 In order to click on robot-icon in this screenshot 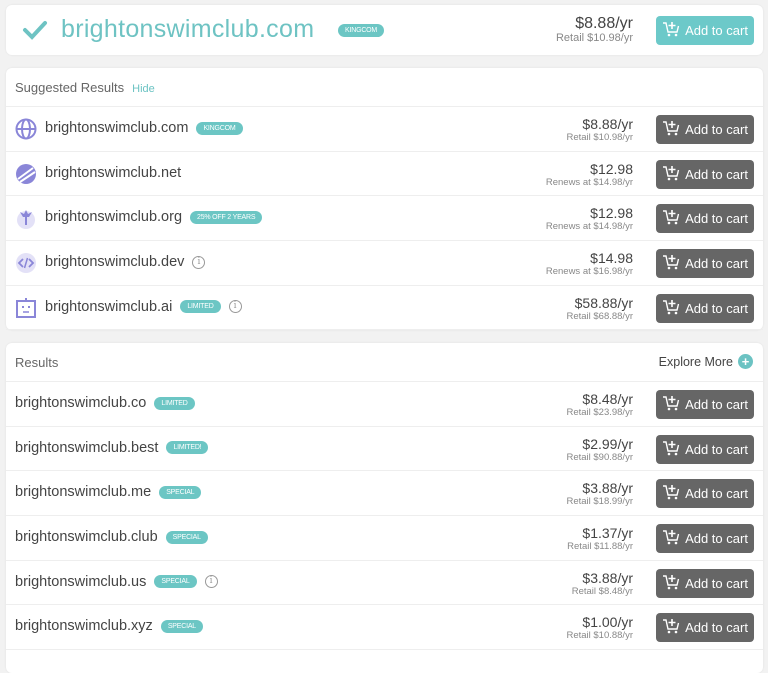, I will do `click(26, 308)`.